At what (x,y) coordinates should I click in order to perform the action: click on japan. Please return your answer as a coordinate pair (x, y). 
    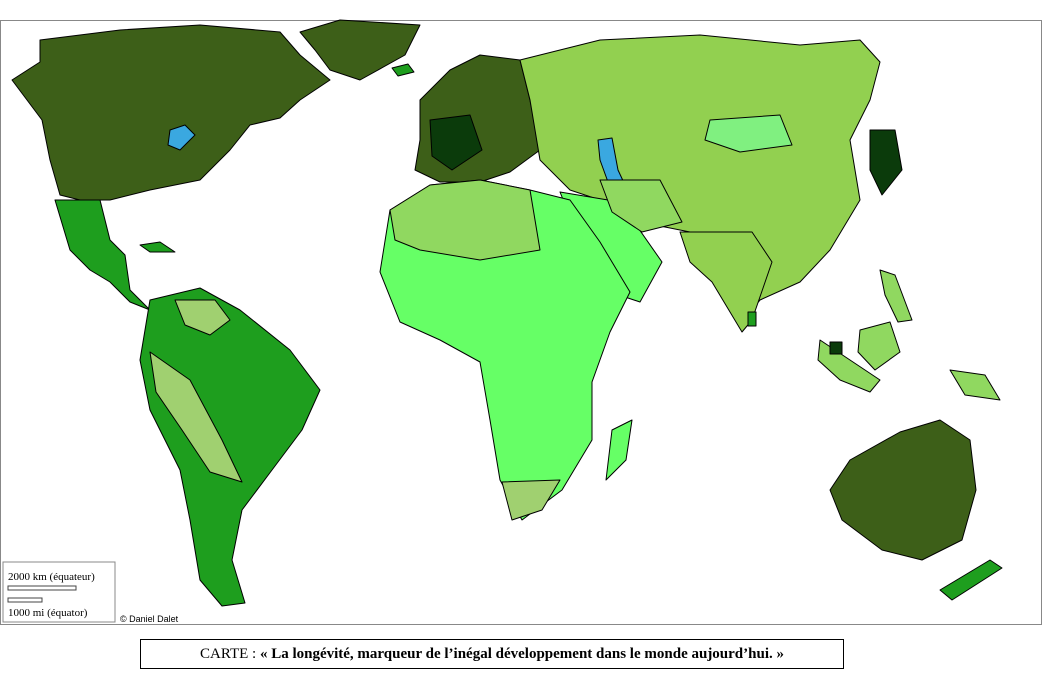
    Looking at the image, I should click on (886, 162).